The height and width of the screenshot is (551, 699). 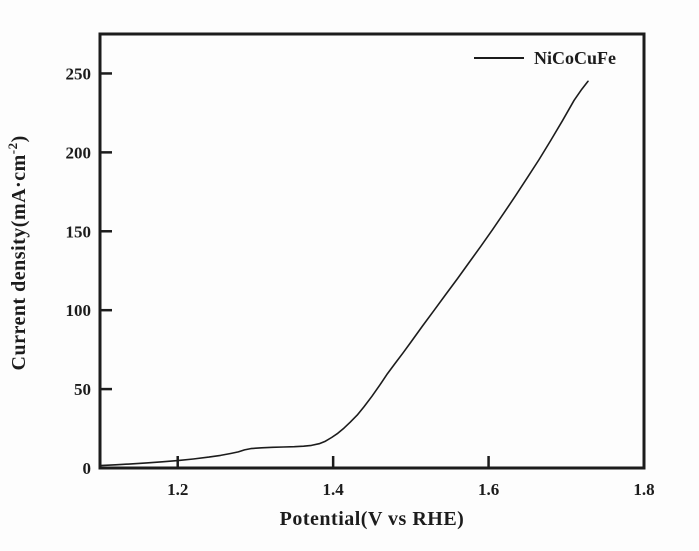 What do you see at coordinates (82, 389) in the screenshot?
I see `ytick-label-50: 50` at bounding box center [82, 389].